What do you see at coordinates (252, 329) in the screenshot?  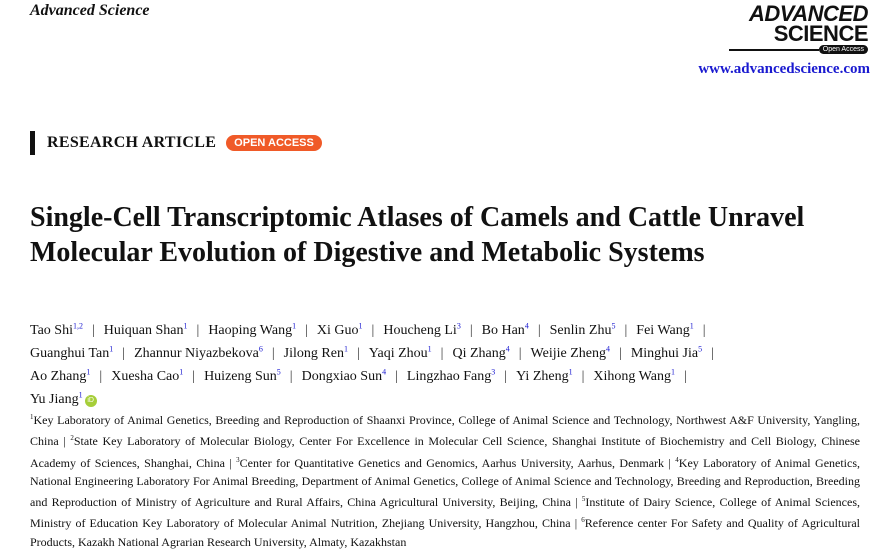 I see `author: Haoping Wang1` at bounding box center [252, 329].